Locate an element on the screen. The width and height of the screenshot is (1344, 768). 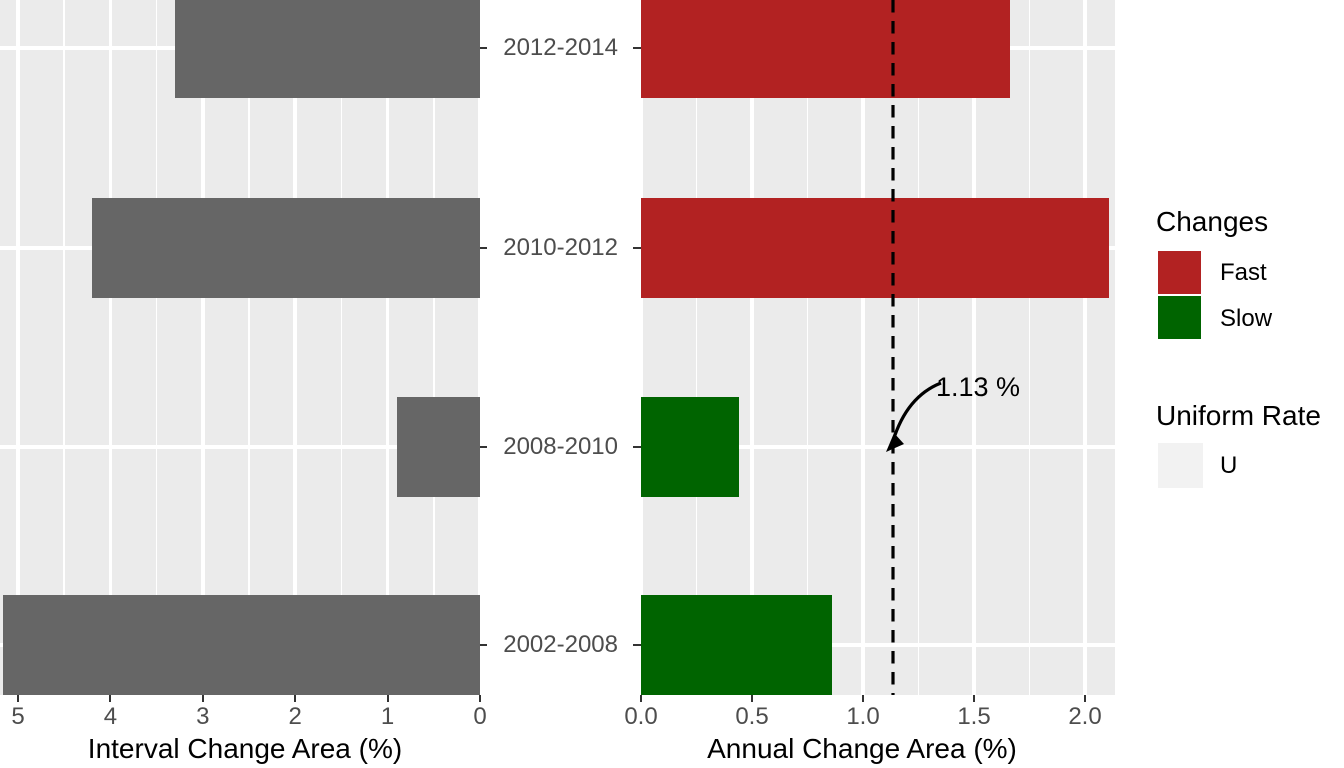
x-axis-tick-label: 5 is located at coordinates (18, 716).